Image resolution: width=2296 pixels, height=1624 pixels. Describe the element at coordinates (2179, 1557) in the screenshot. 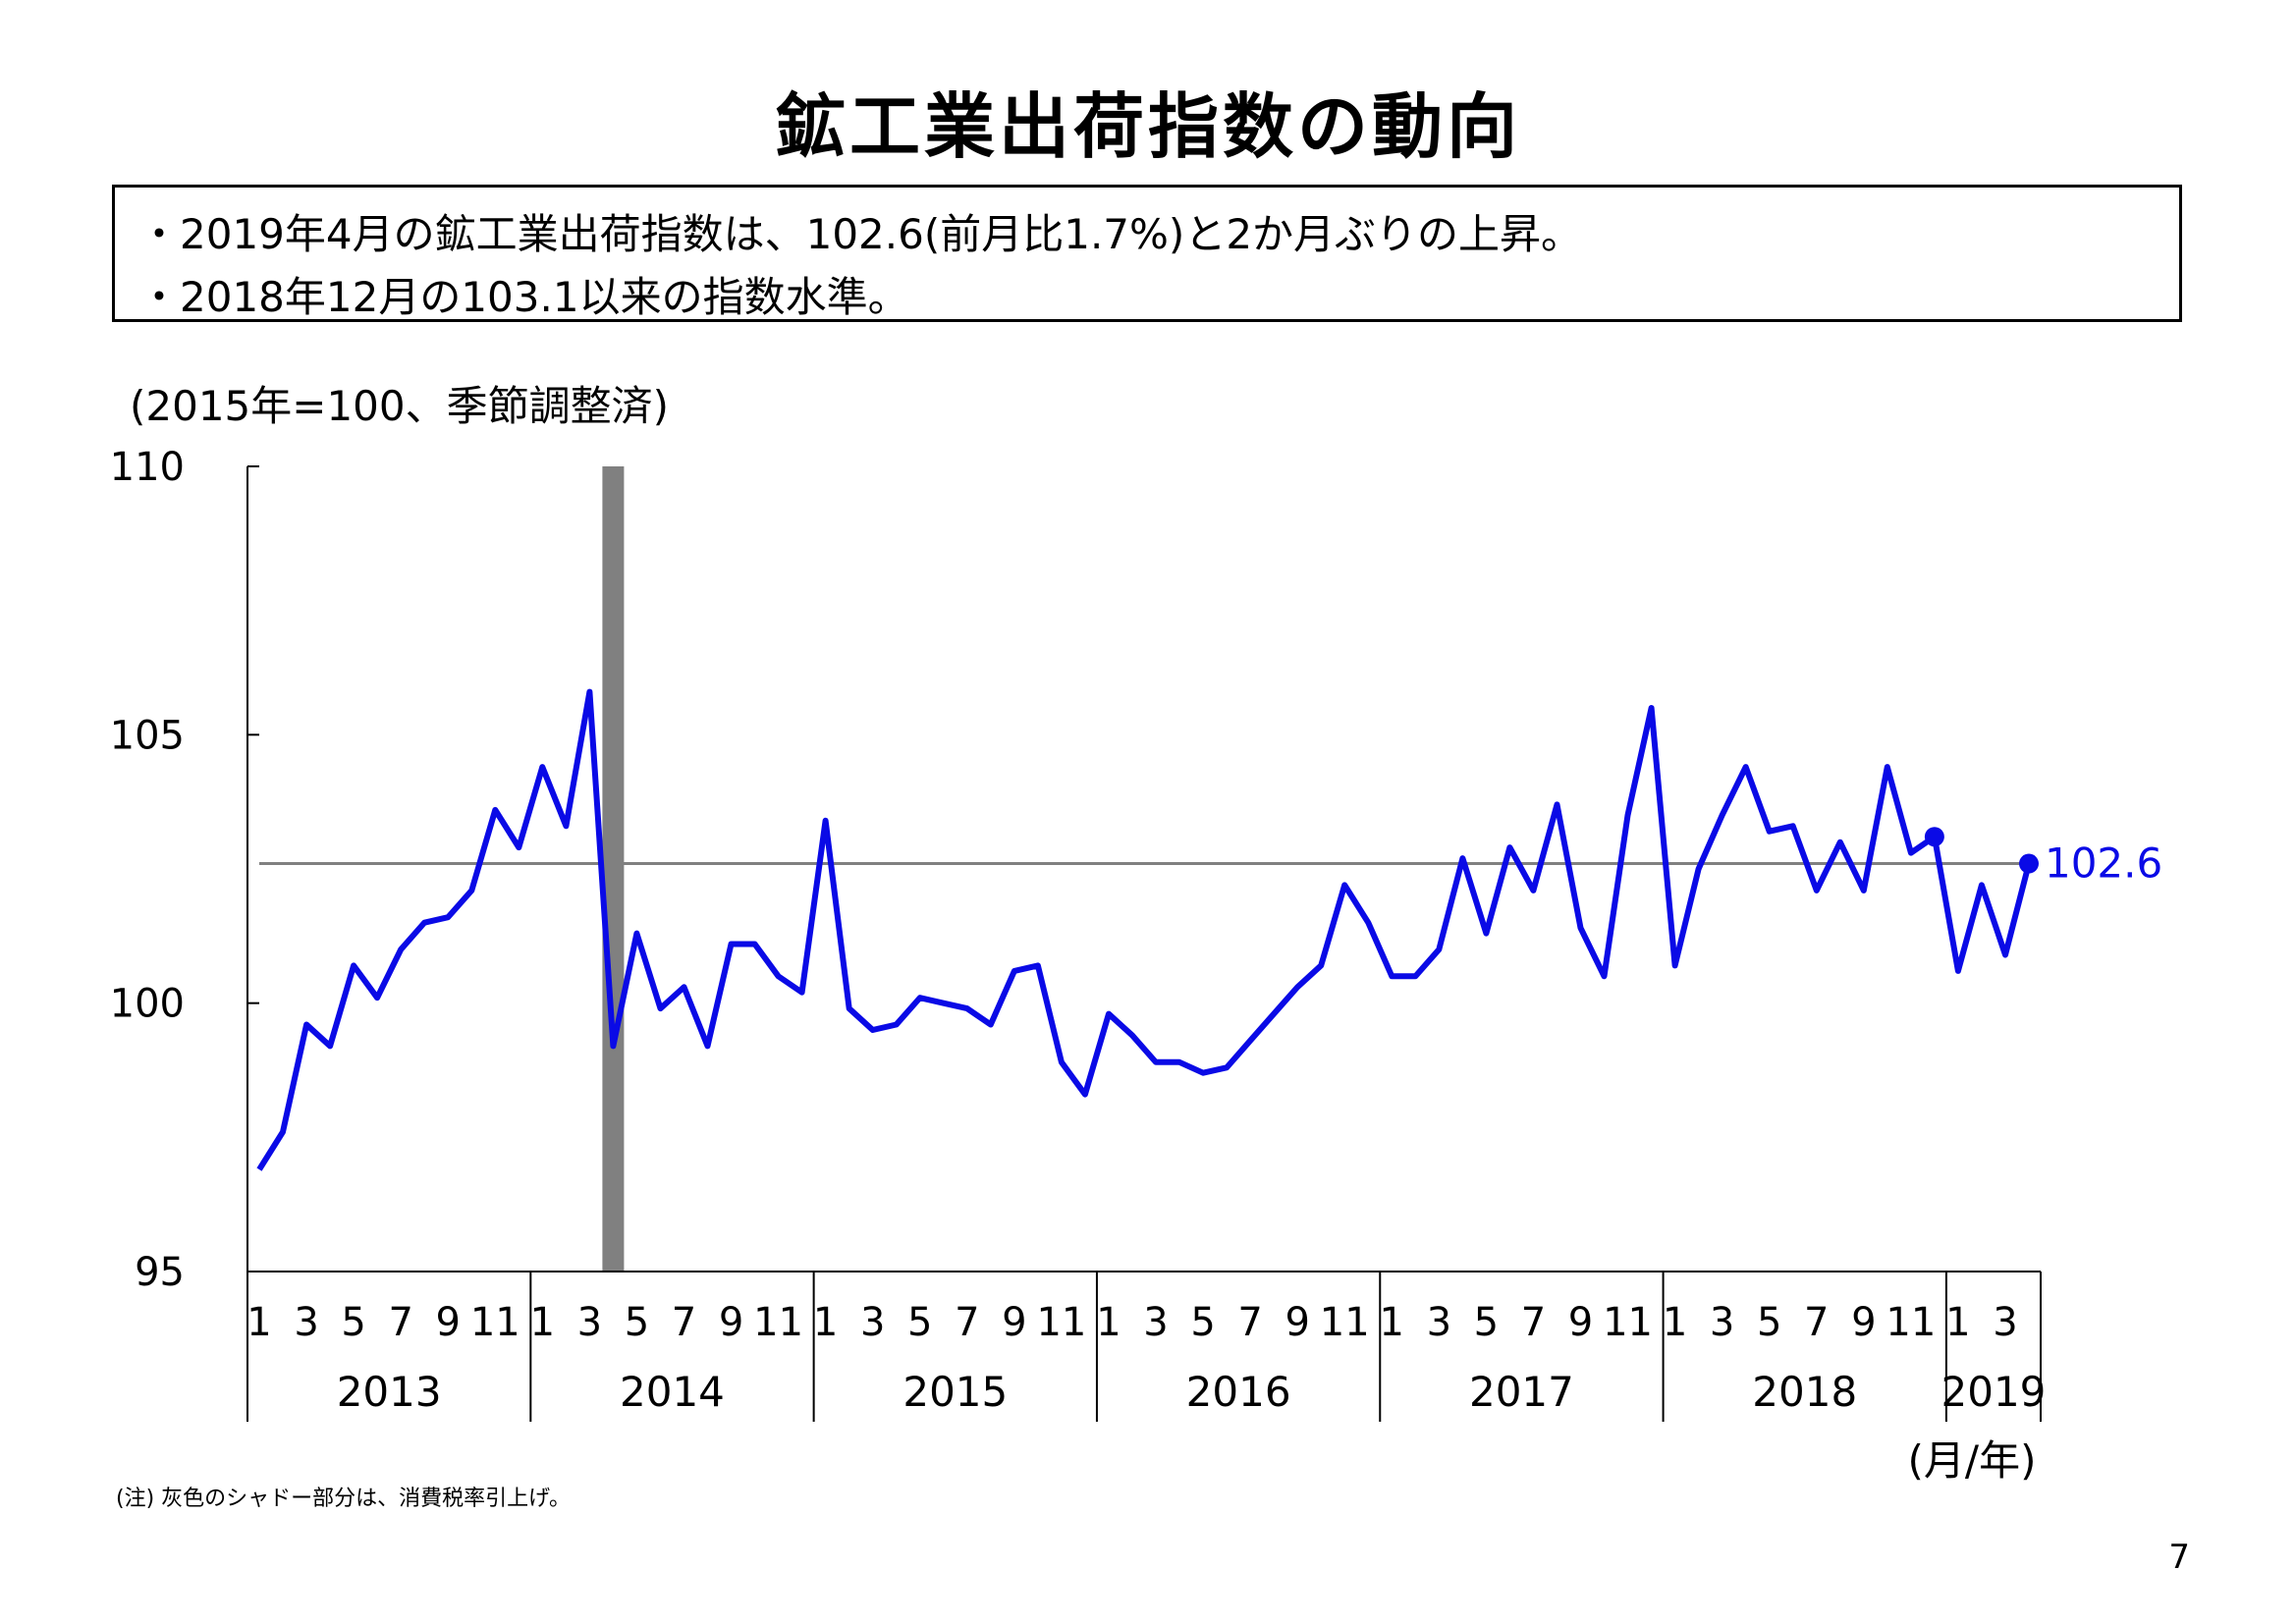

I see `page-number: 7` at that location.